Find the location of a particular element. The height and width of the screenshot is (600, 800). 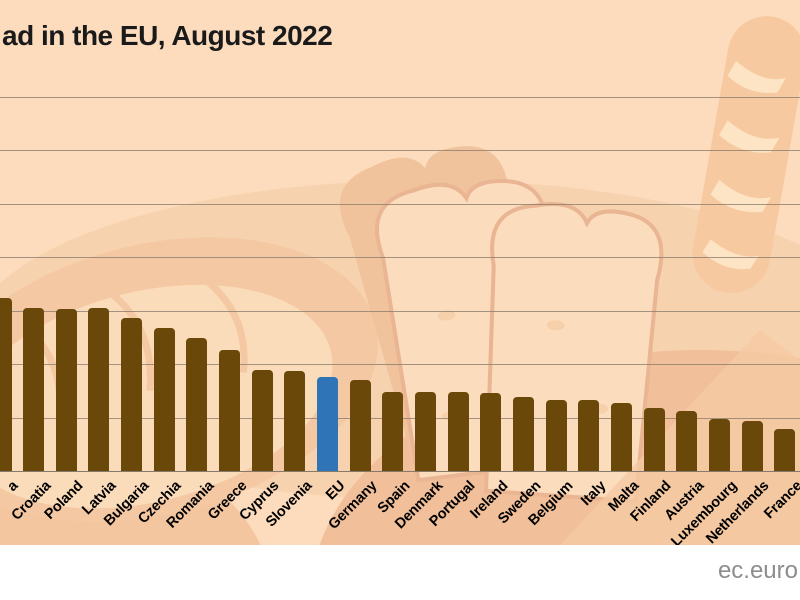

bar-italy is located at coordinates (589, 435).